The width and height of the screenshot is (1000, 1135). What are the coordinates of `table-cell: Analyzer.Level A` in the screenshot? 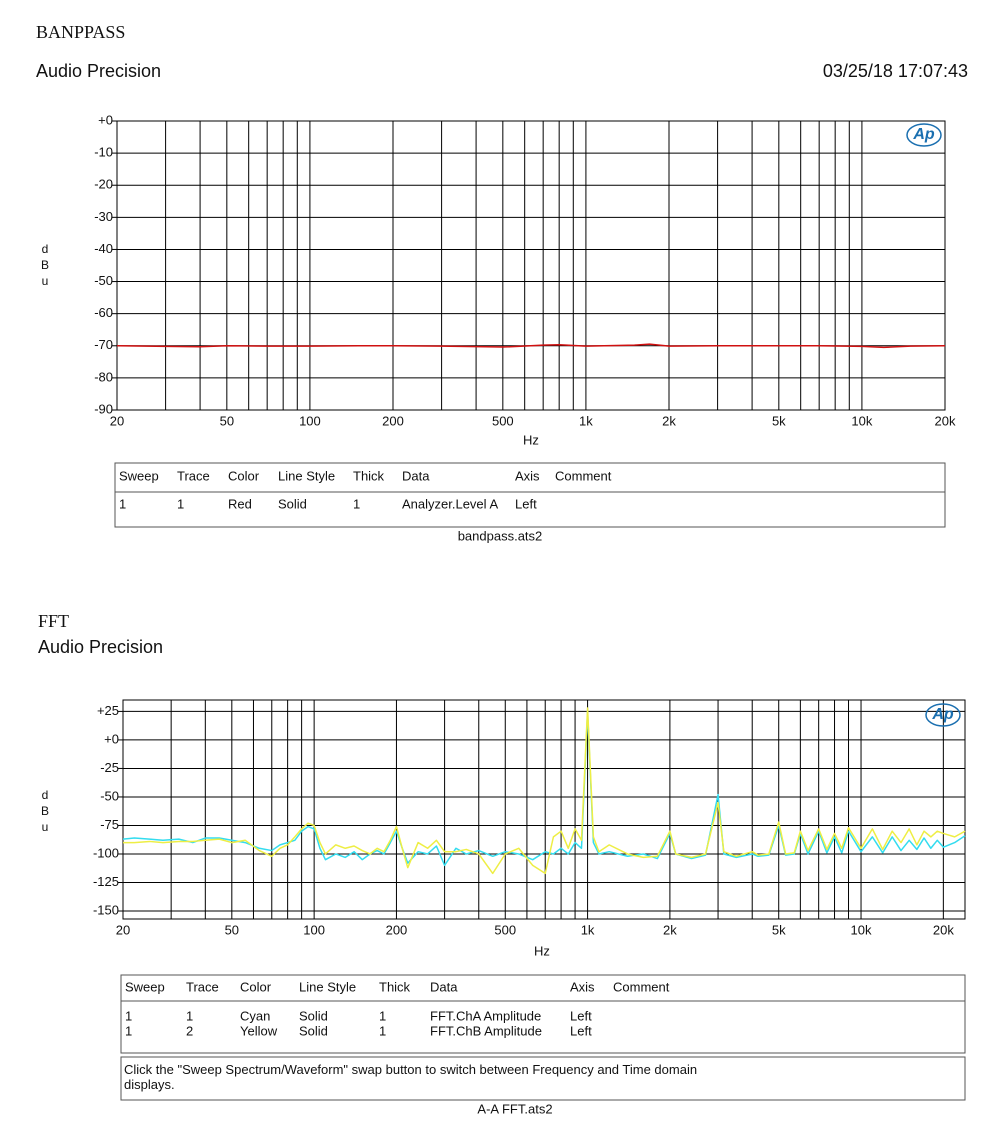 It's located at (450, 503).